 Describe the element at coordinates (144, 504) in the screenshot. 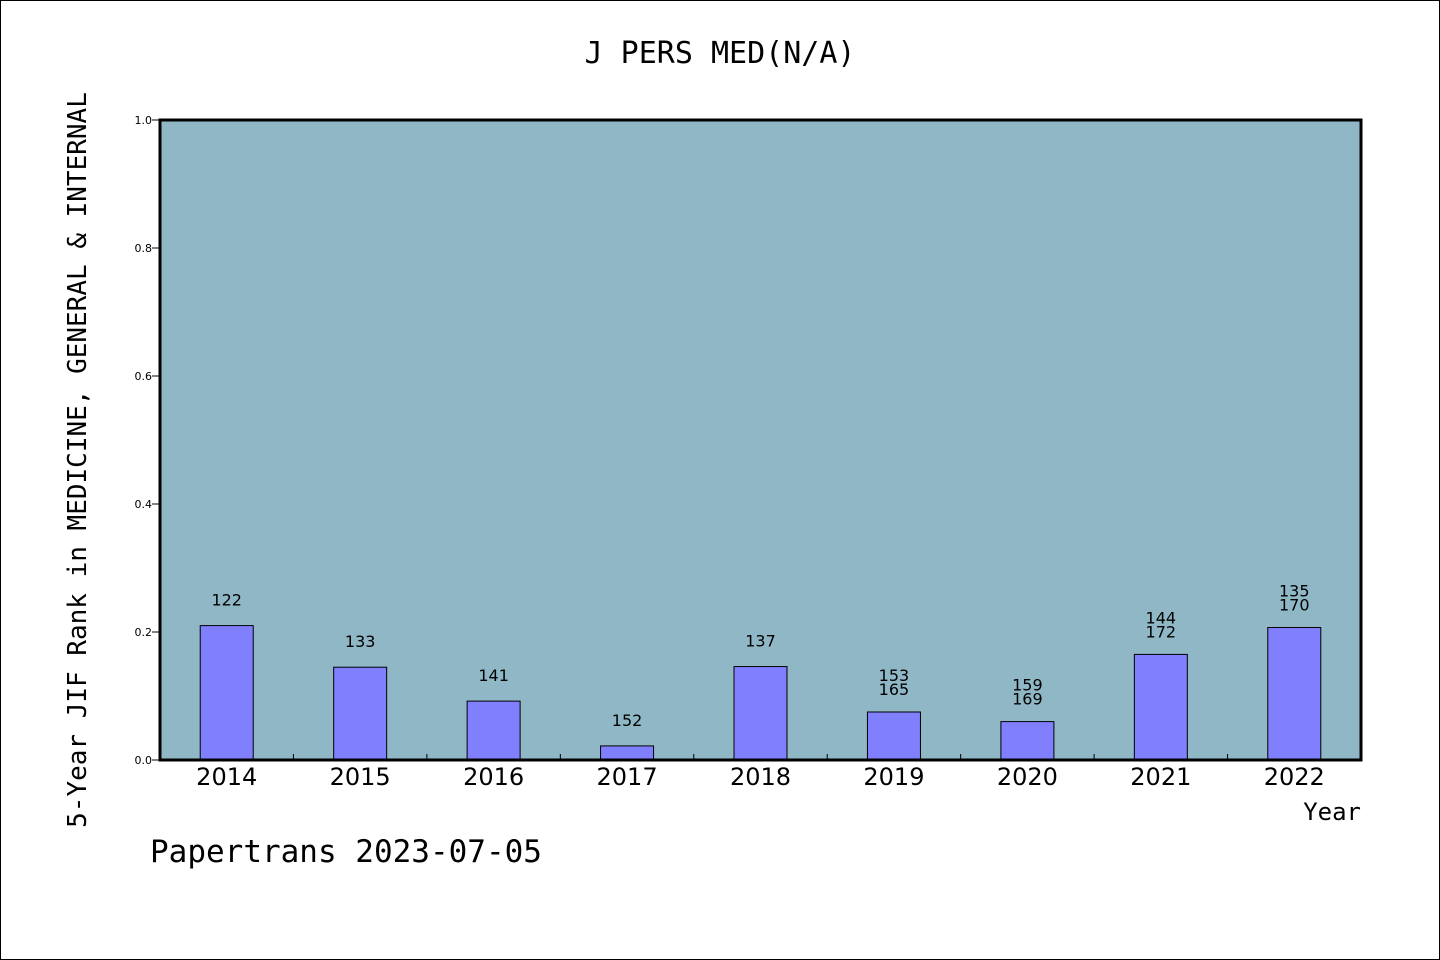

I see `y-tick-label: 0.4` at that location.